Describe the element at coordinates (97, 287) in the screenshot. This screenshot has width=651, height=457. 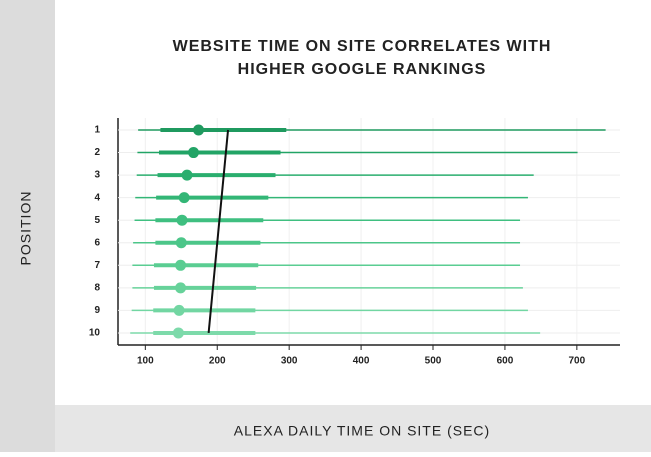
I see `y-tick-label: 8` at that location.